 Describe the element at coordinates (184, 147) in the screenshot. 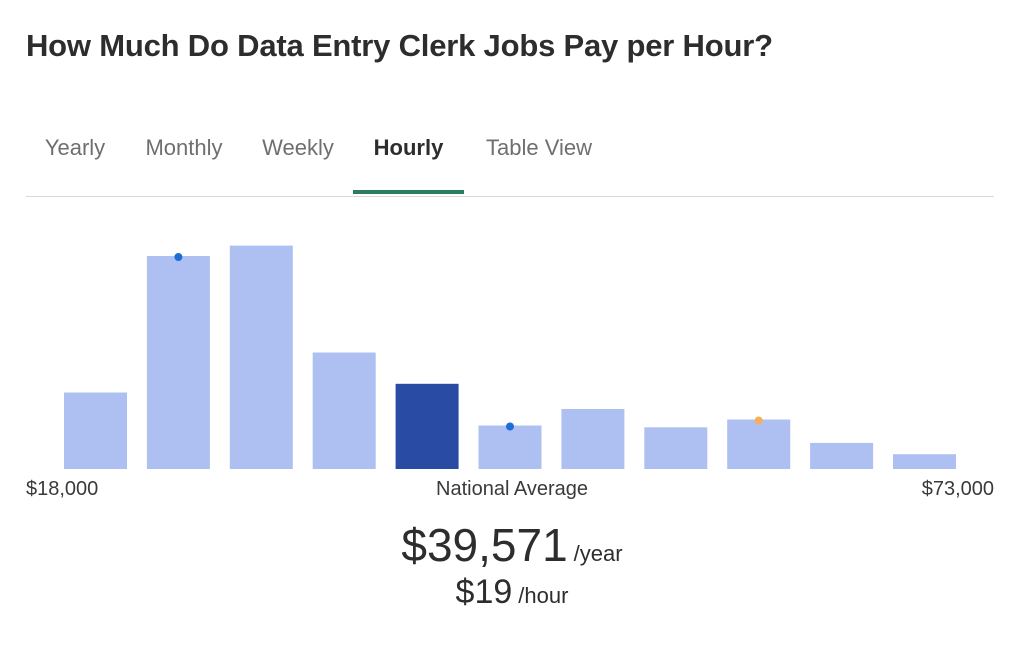

I see `tab-monthly: Monthly` at that location.